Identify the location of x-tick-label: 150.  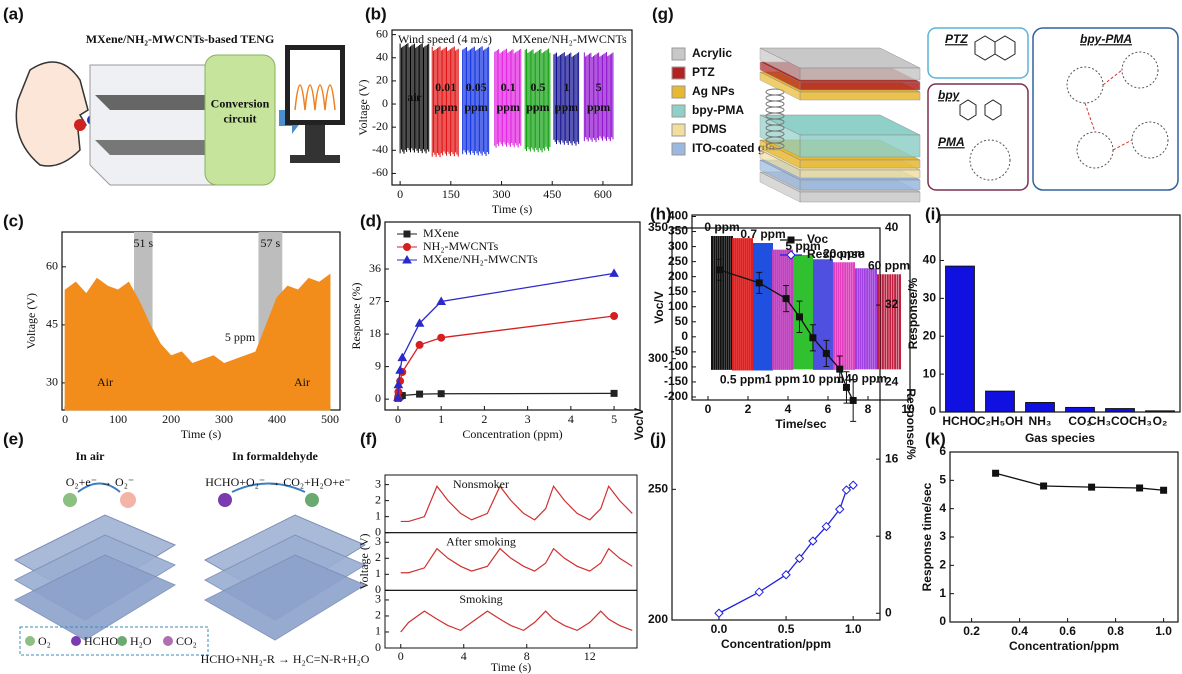
(451, 194).